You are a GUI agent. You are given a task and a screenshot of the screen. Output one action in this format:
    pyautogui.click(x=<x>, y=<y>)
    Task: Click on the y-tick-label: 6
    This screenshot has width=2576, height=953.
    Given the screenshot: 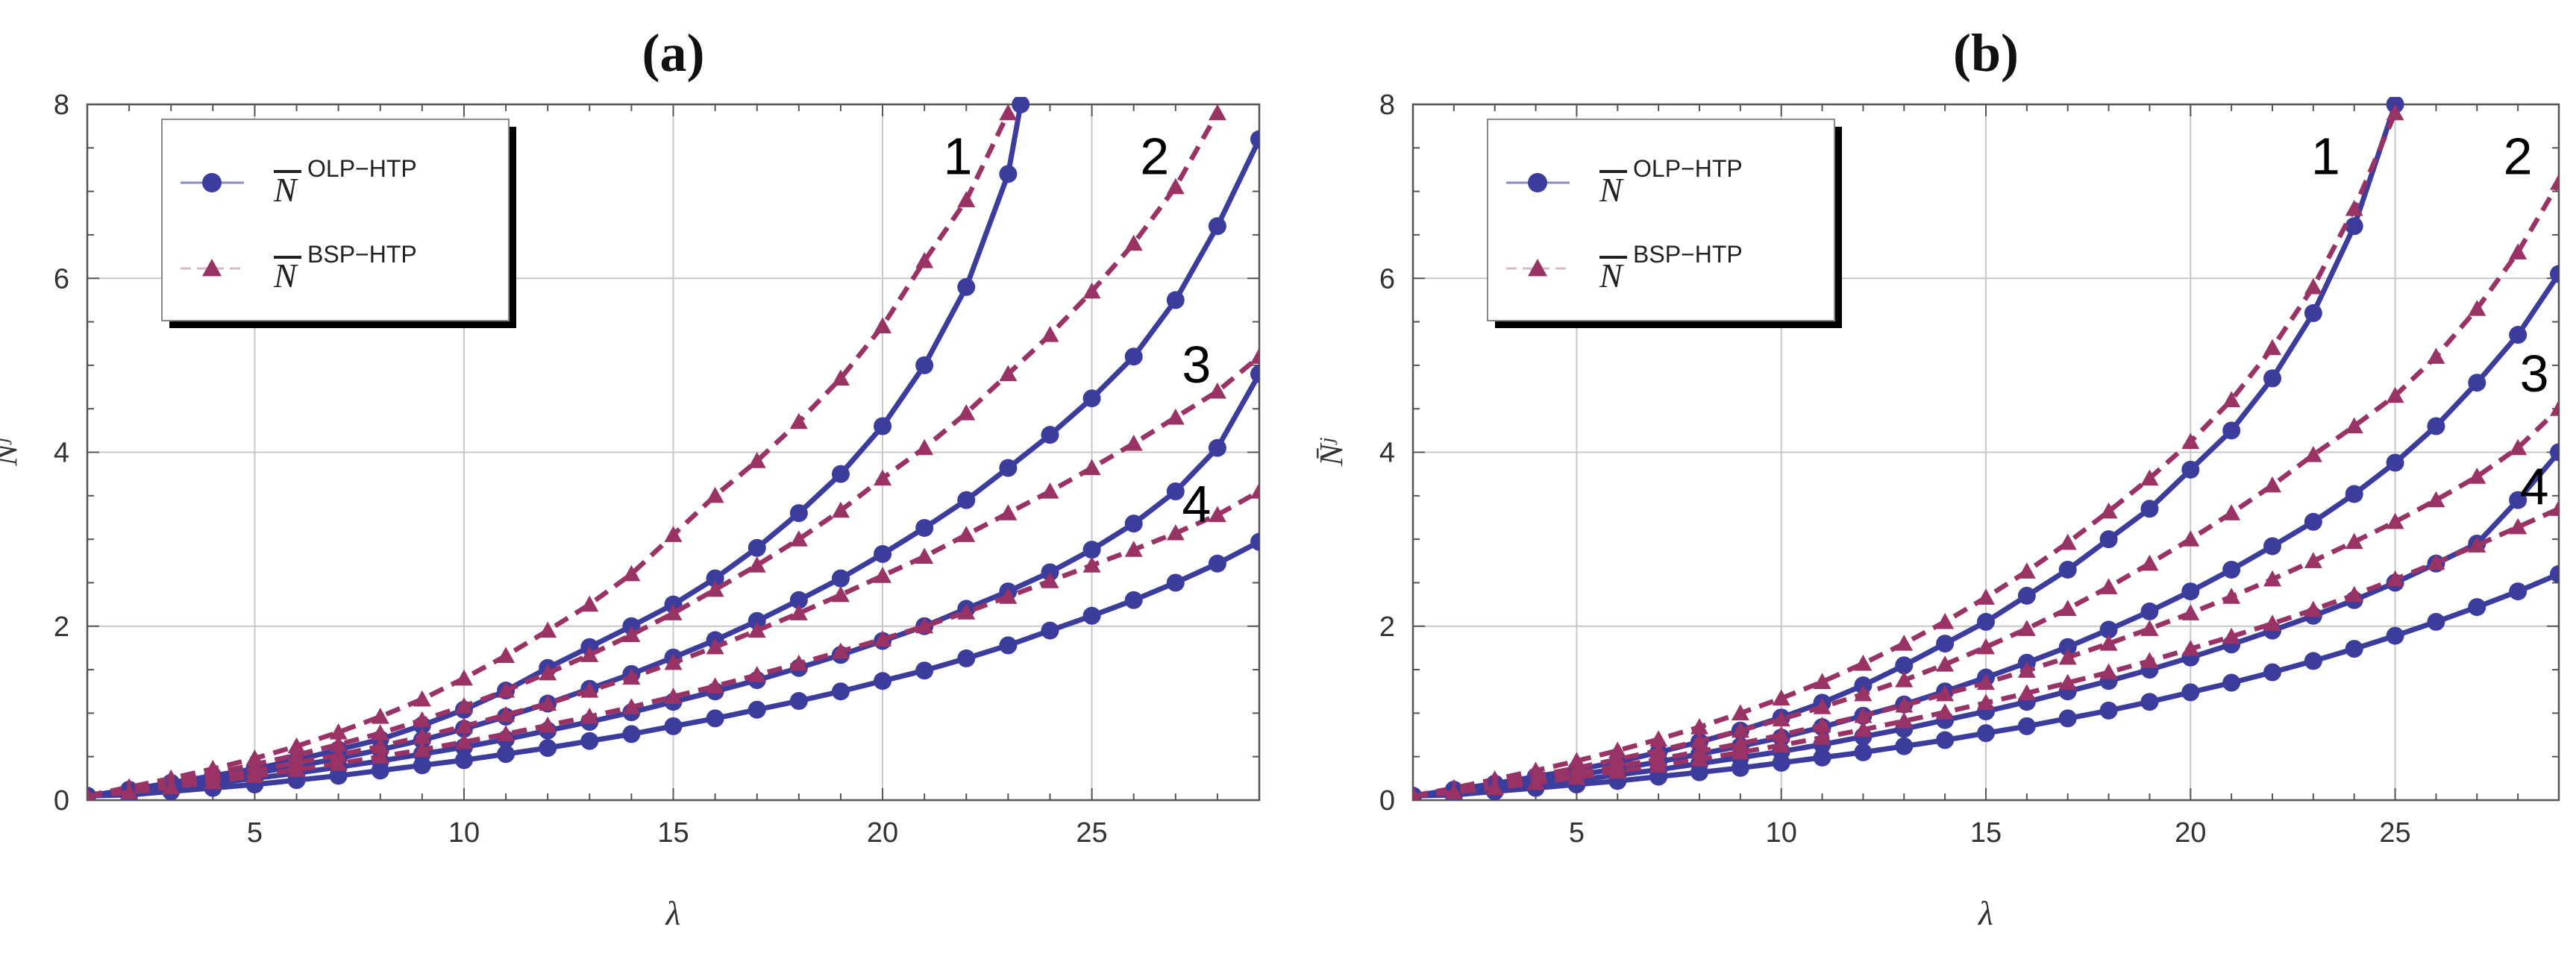 What is the action you would take?
    pyautogui.click(x=62, y=279)
    